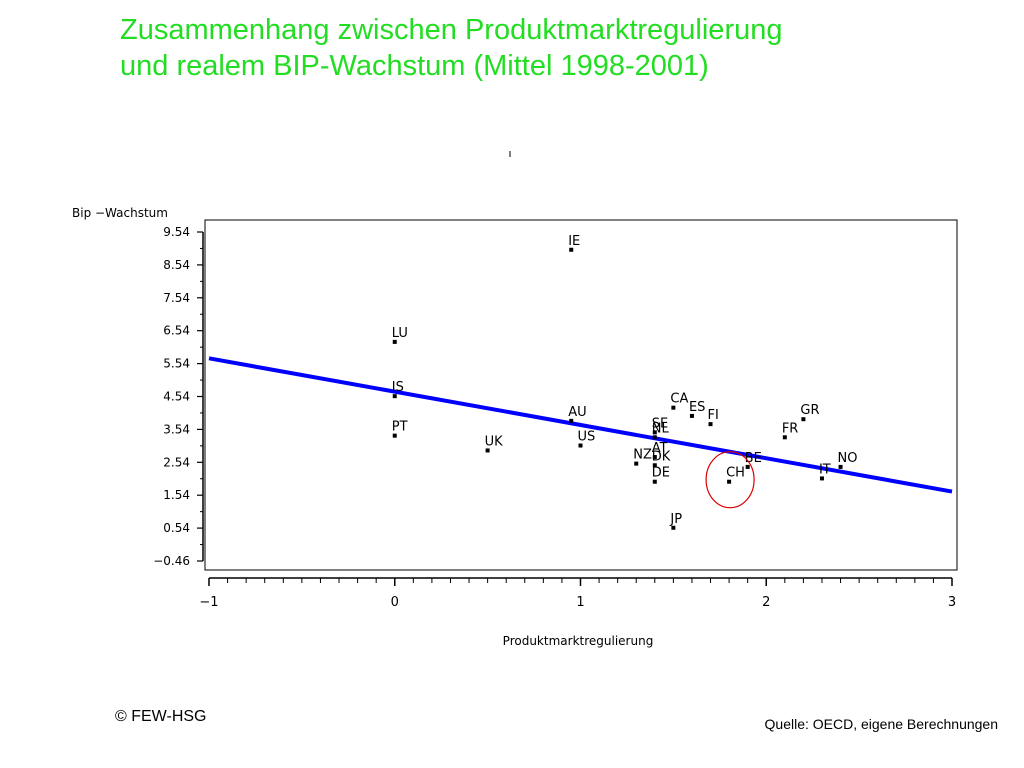 This screenshot has width=1024, height=768. Describe the element at coordinates (952, 602) in the screenshot. I see `x-tick-label: 3` at that location.